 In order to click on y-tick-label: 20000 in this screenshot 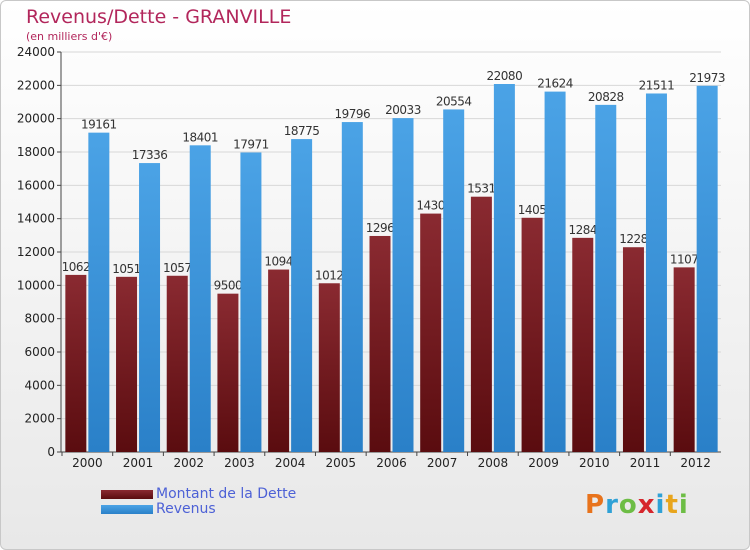, I will do `click(36, 119)`.